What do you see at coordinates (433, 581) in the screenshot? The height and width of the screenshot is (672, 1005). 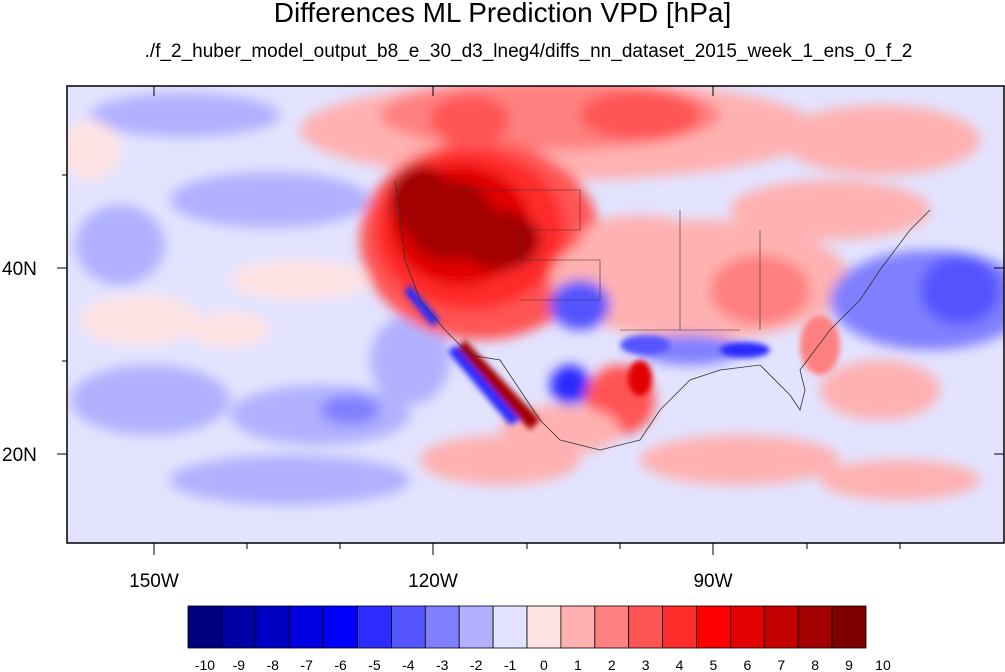 I see `lon-label-120w: 120W` at bounding box center [433, 581].